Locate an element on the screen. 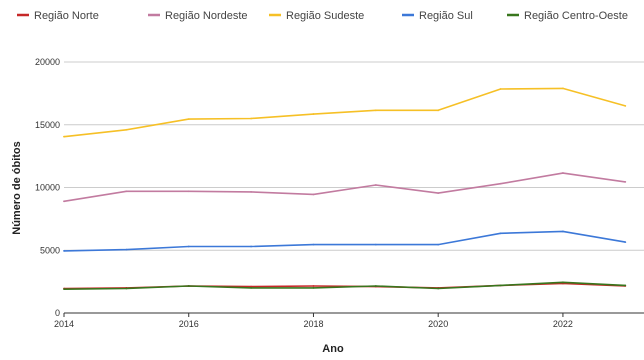 The height and width of the screenshot is (360, 644). x-axis-ticks: 2014 2016 2018 2020 2022 is located at coordinates (313, 321).